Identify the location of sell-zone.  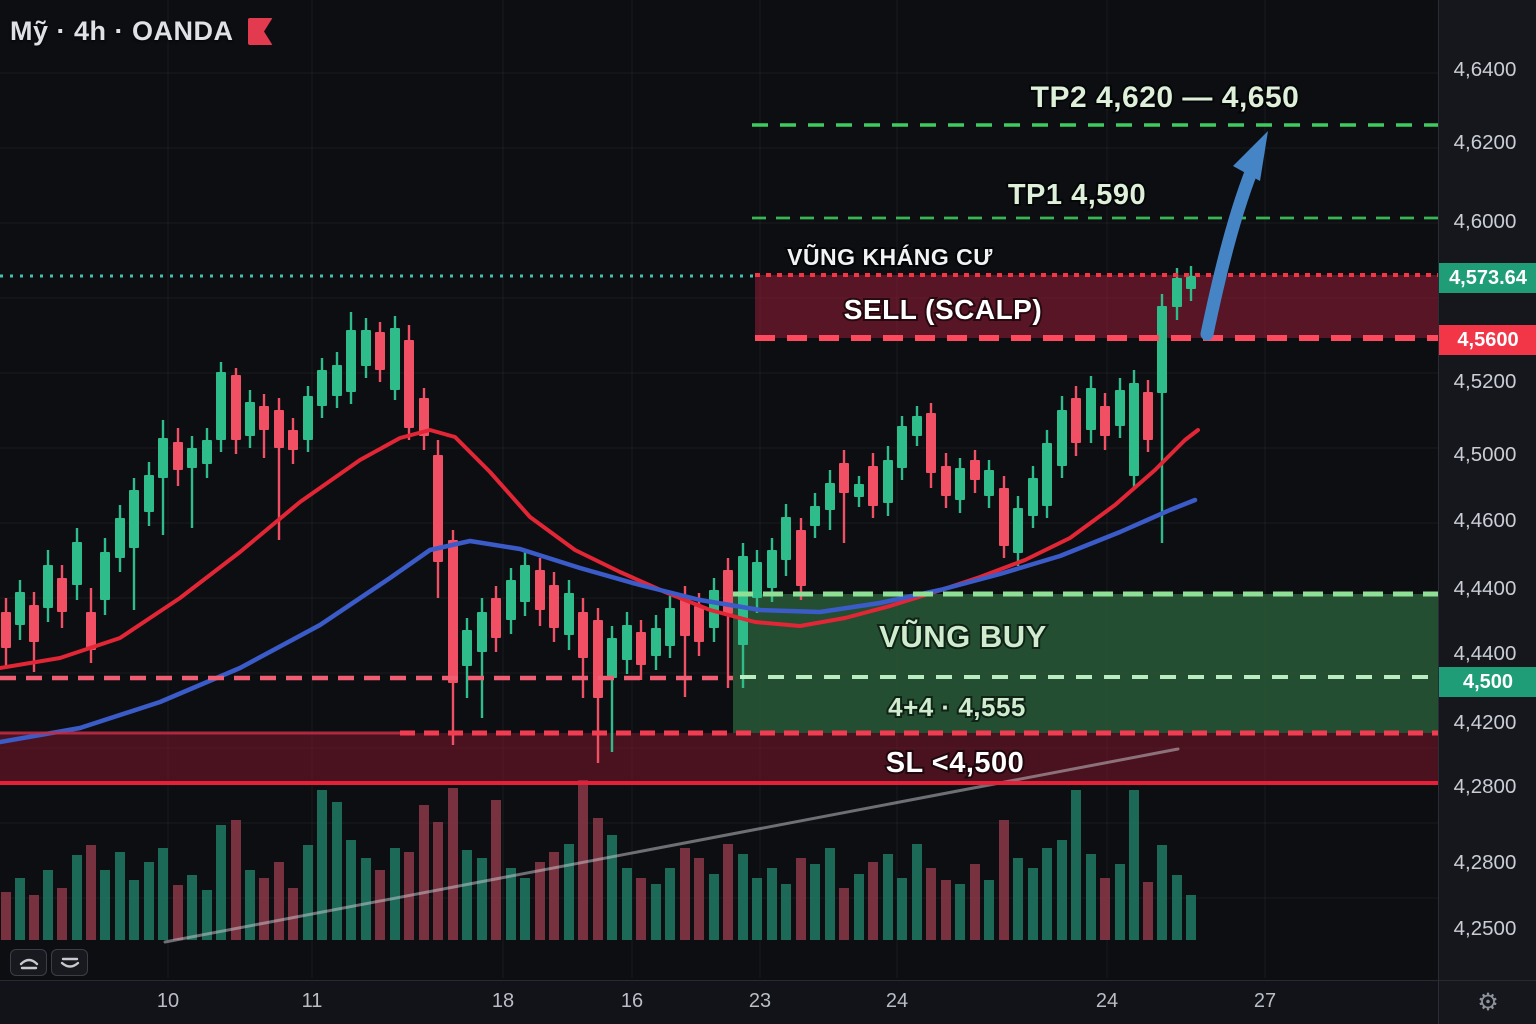
(1096, 306).